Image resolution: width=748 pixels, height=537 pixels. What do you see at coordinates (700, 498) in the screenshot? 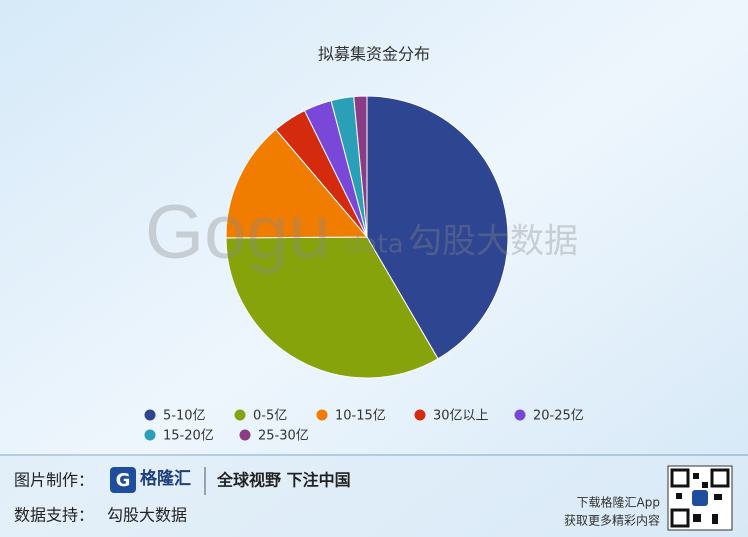
I see `qr-code` at bounding box center [700, 498].